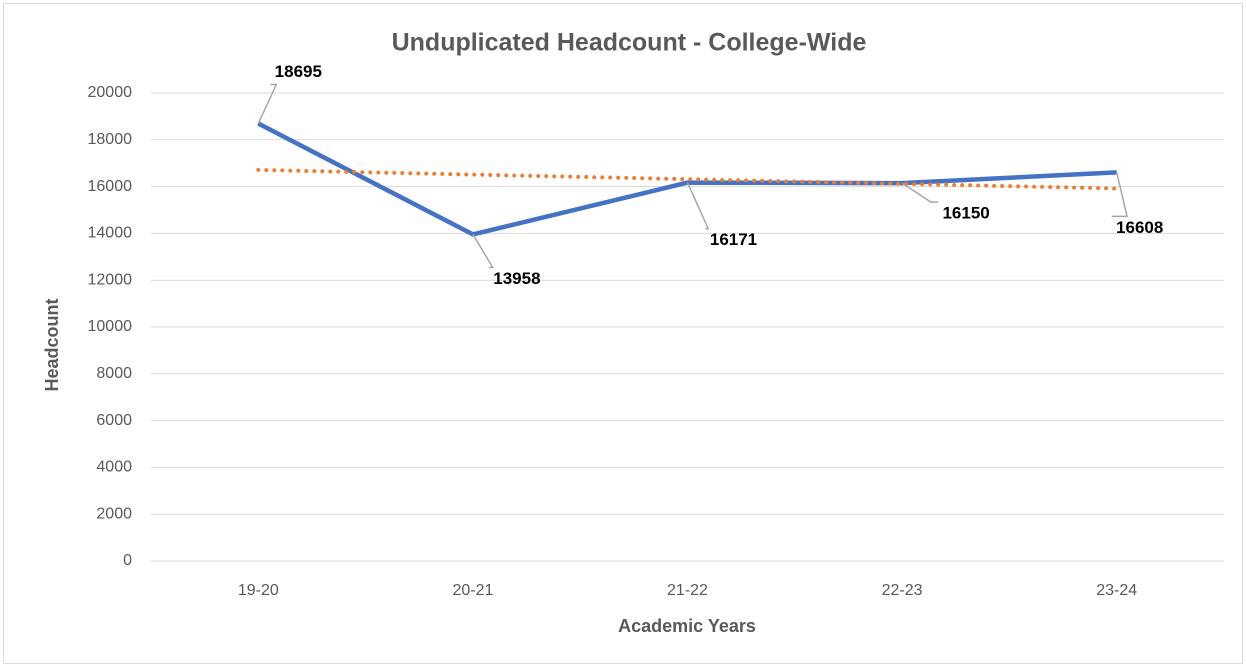  I want to click on y-tick-label: 12000, so click(110, 279).